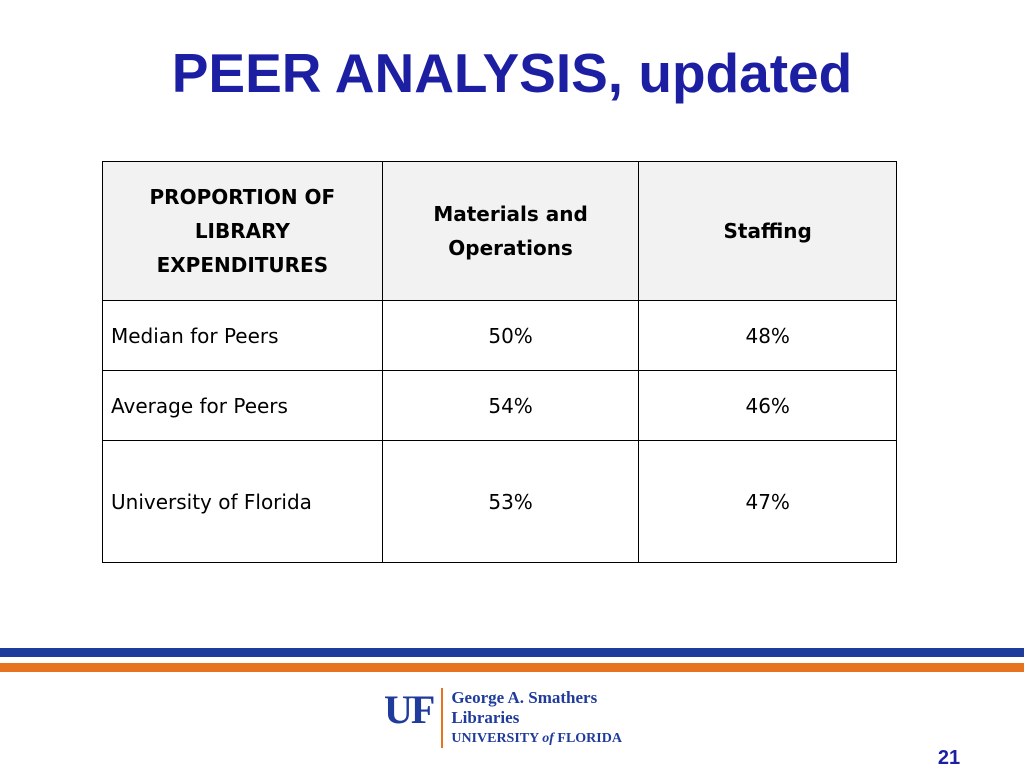  I want to click on row-label: Median for Peers, so click(242, 335).